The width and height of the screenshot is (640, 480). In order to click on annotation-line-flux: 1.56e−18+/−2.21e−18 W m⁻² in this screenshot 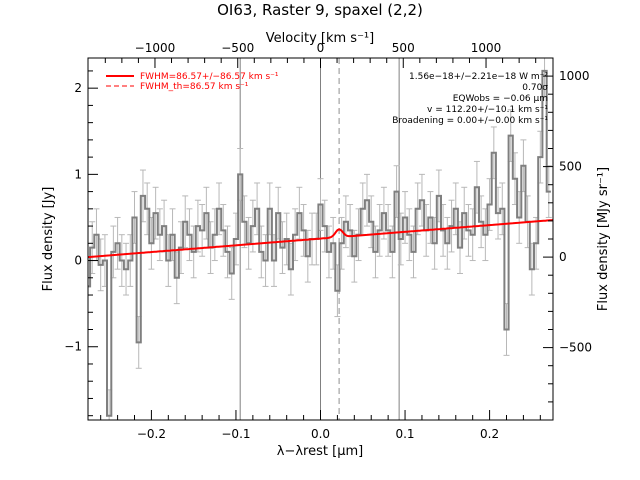, I will do `click(478, 77)`.